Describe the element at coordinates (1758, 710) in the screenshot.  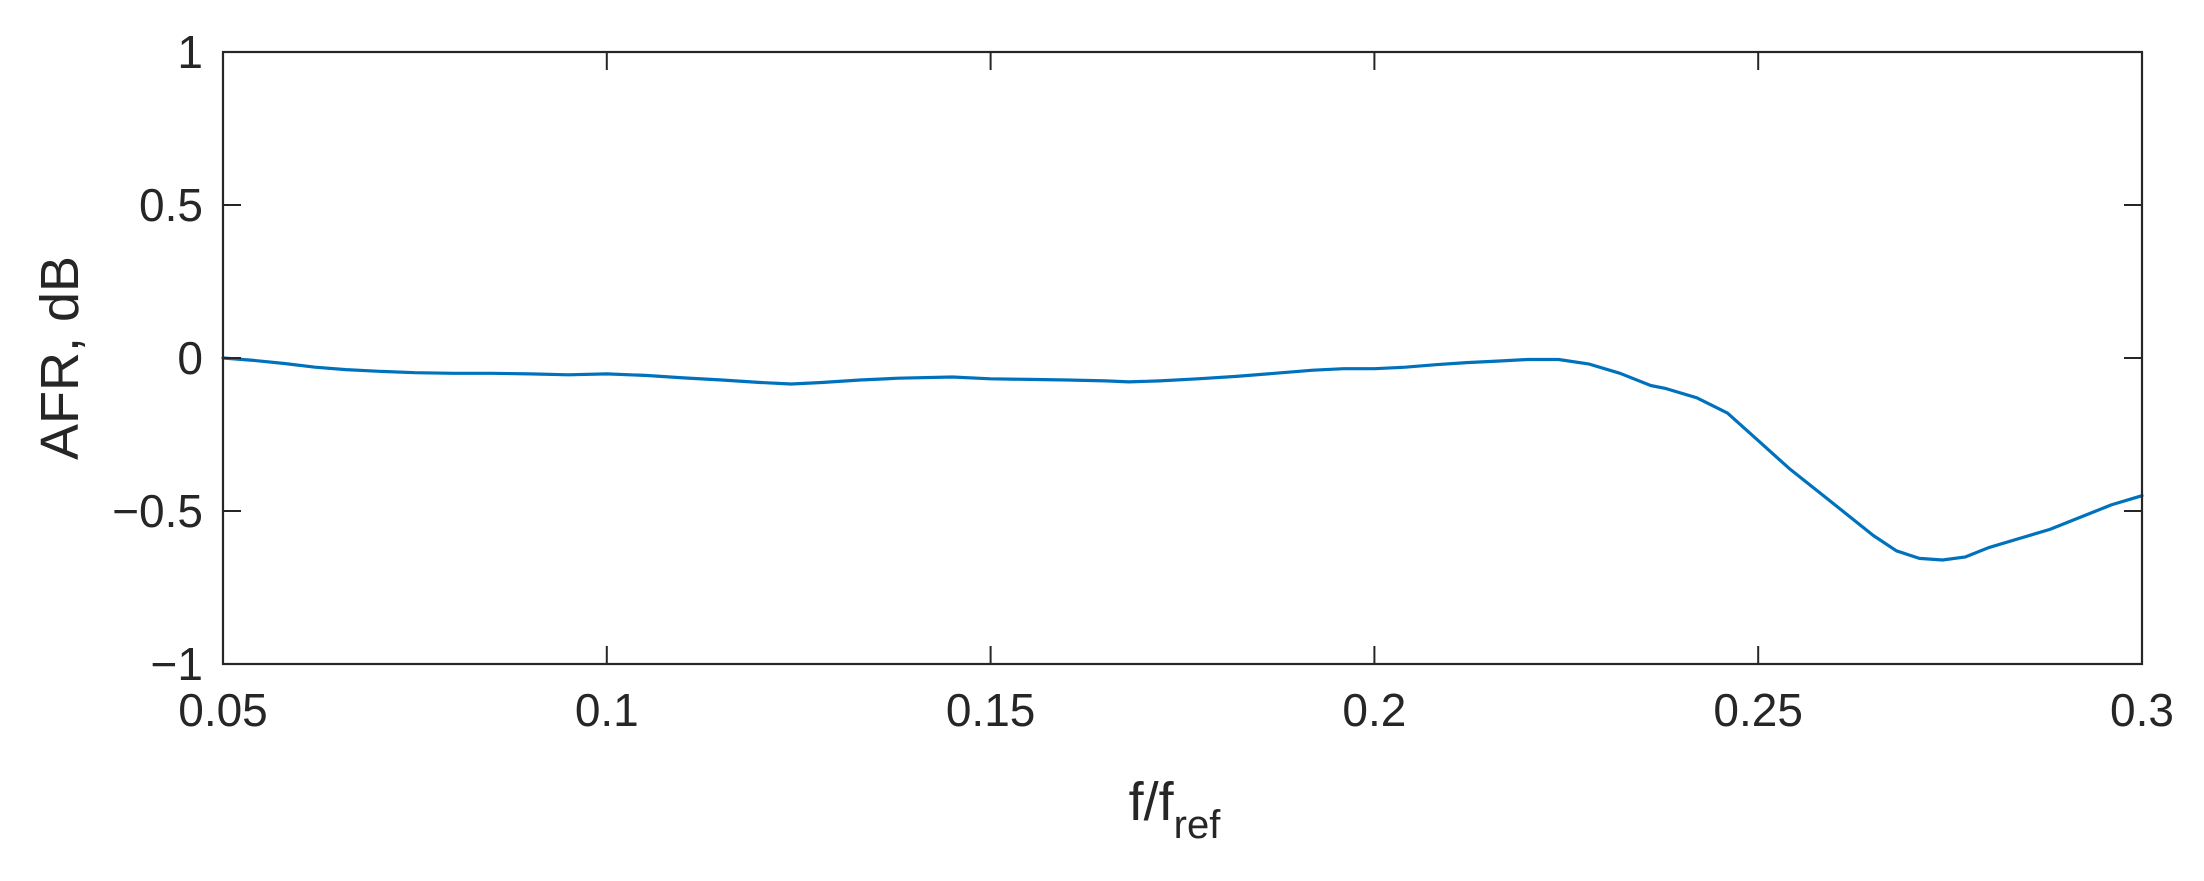
I see `x-tick-label: 0.25` at that location.